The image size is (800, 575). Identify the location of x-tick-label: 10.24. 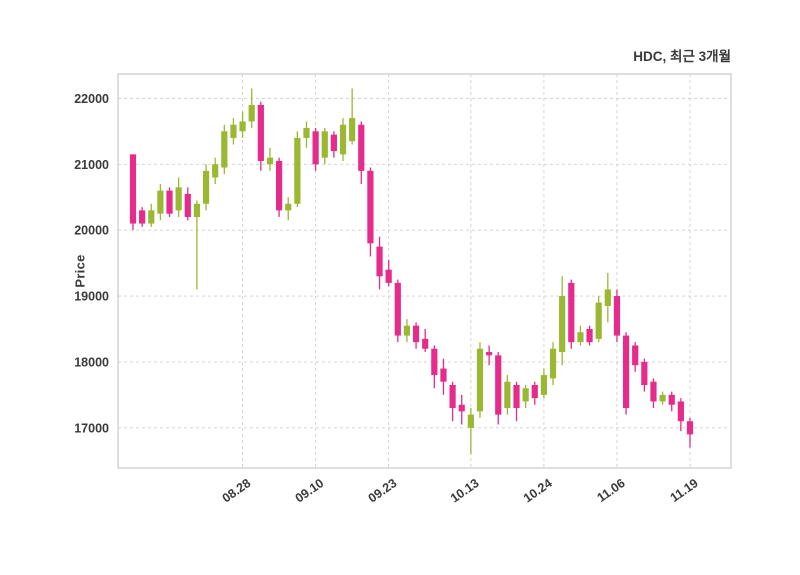
(538, 490).